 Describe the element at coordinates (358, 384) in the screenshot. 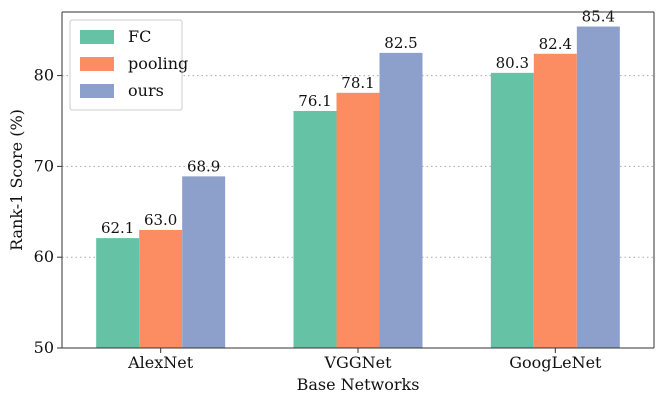

I see `x-axis-label: Base Networks` at that location.